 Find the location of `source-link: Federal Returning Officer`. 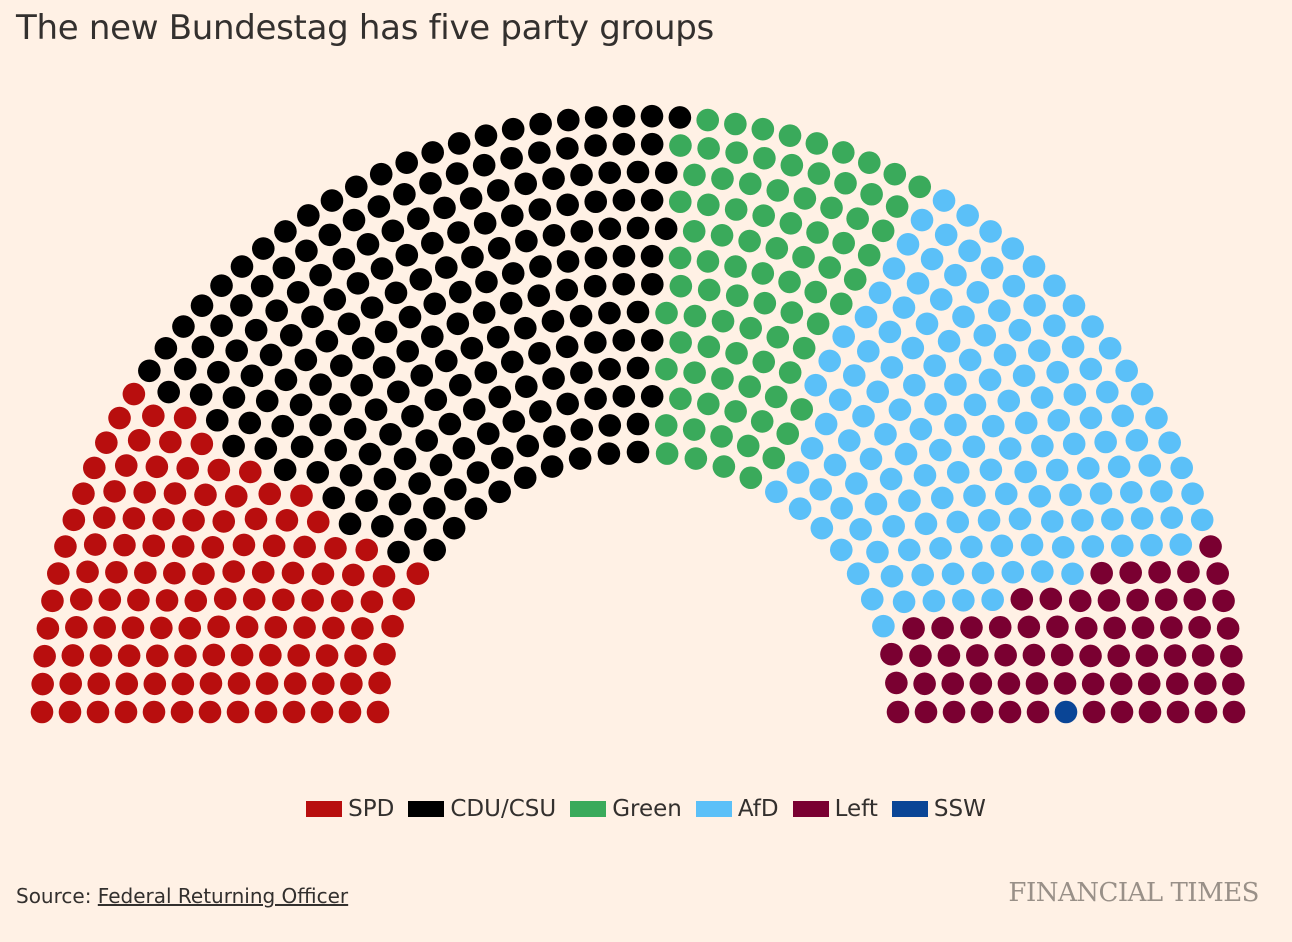

source-link: Federal Returning Officer is located at coordinates (223, 896).